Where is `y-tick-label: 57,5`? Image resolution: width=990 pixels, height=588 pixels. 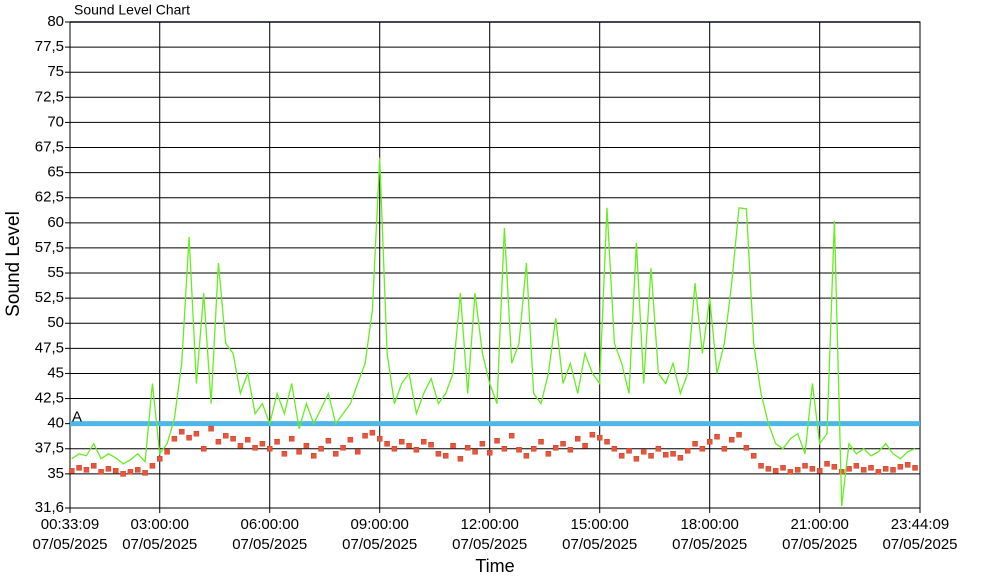
y-tick-label: 57,5 is located at coordinates (49, 247).